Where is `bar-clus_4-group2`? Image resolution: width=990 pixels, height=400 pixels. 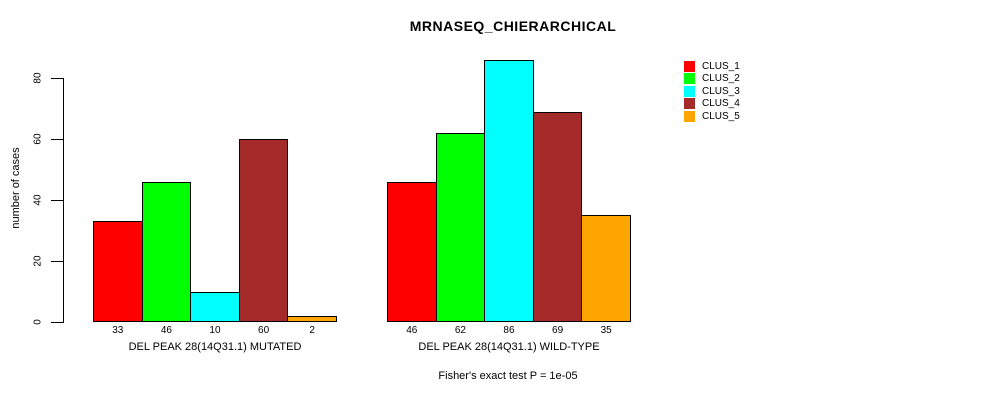
bar-clus_4-group2 is located at coordinates (557, 216).